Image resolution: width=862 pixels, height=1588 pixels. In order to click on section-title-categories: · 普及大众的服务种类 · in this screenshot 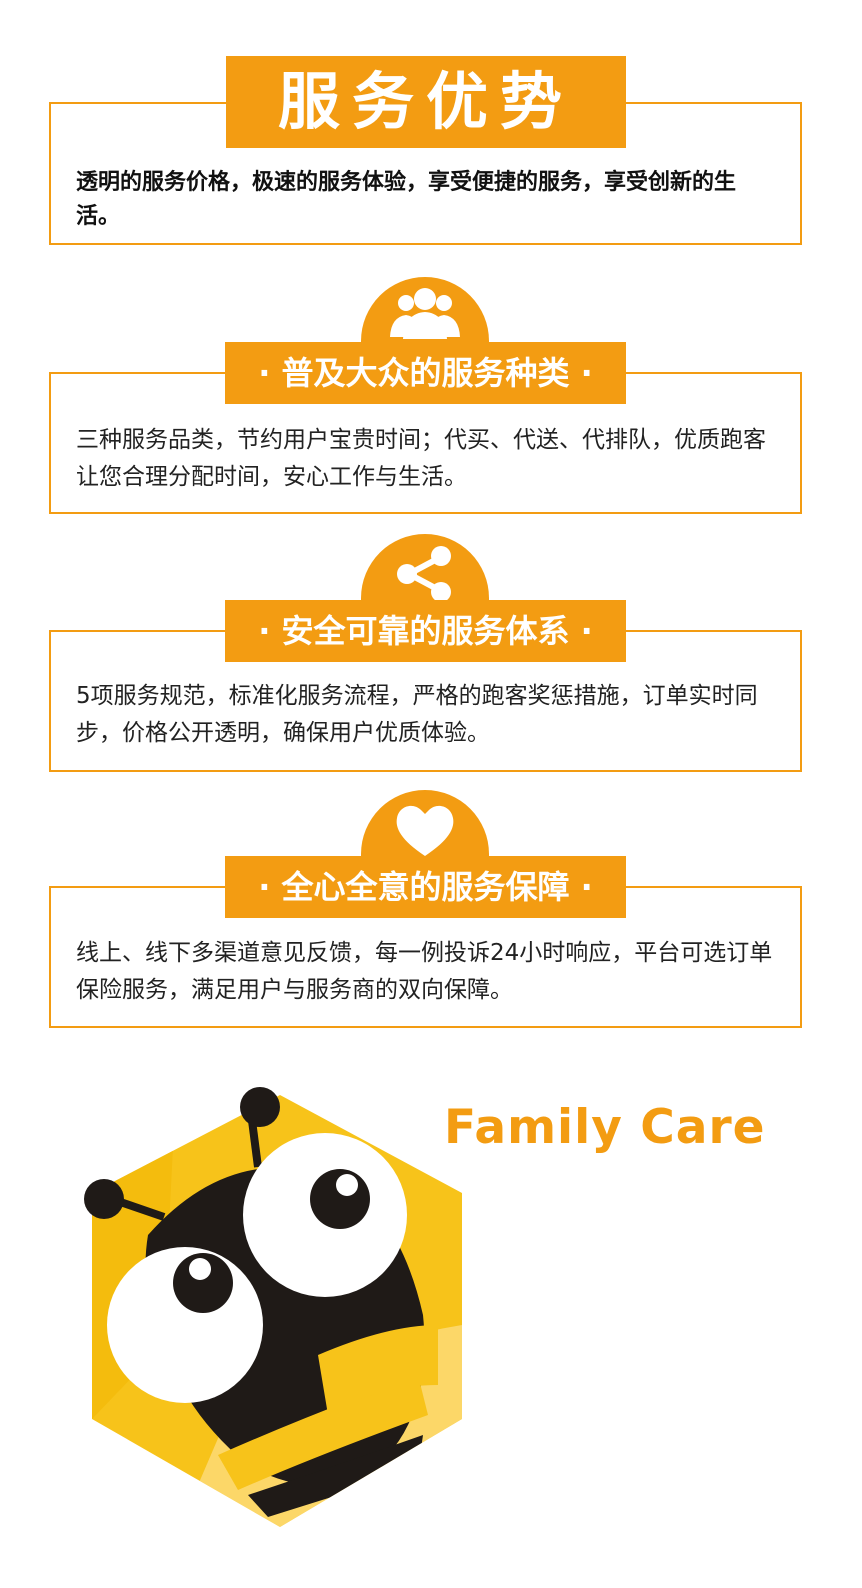, I will do `click(425, 373)`.